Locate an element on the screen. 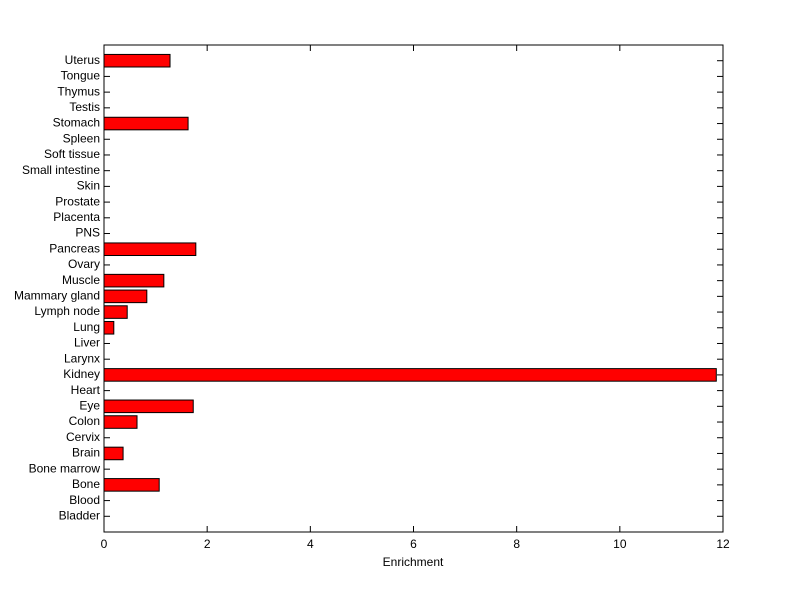  y-tick-label: Stomach is located at coordinates (76, 123).